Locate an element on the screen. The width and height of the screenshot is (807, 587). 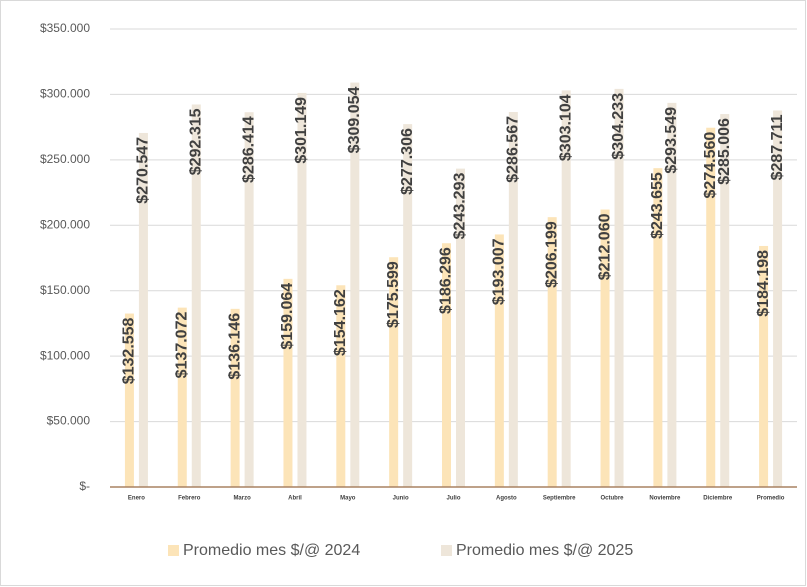
value-label: $136.146 is located at coordinates (234, 346).